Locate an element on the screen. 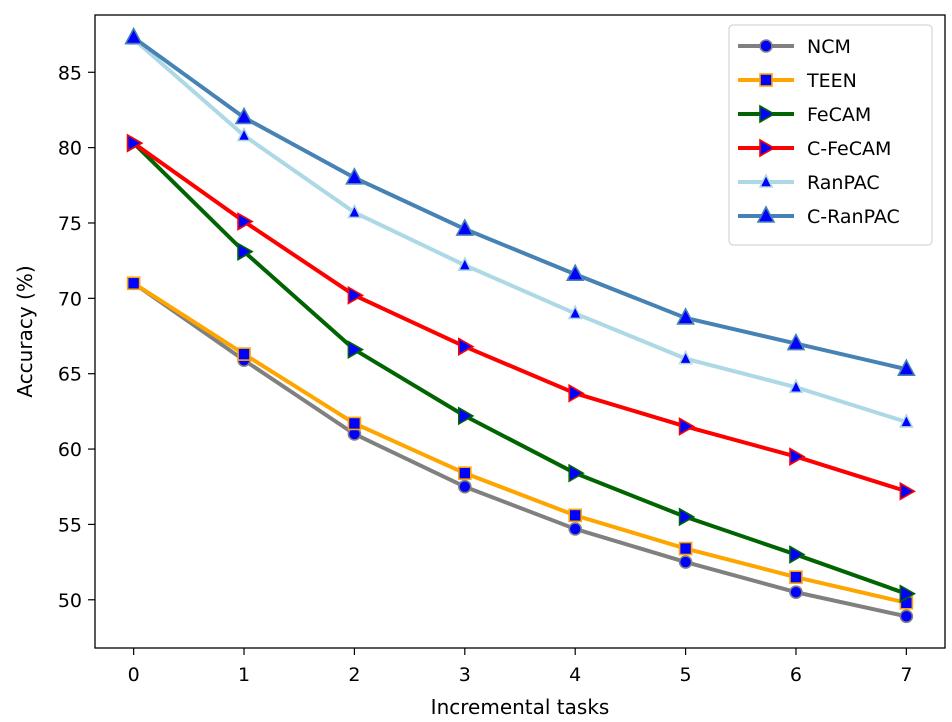 Image resolution: width=952 pixels, height=722 pixels. y-tick-label: 65 is located at coordinates (70, 375).